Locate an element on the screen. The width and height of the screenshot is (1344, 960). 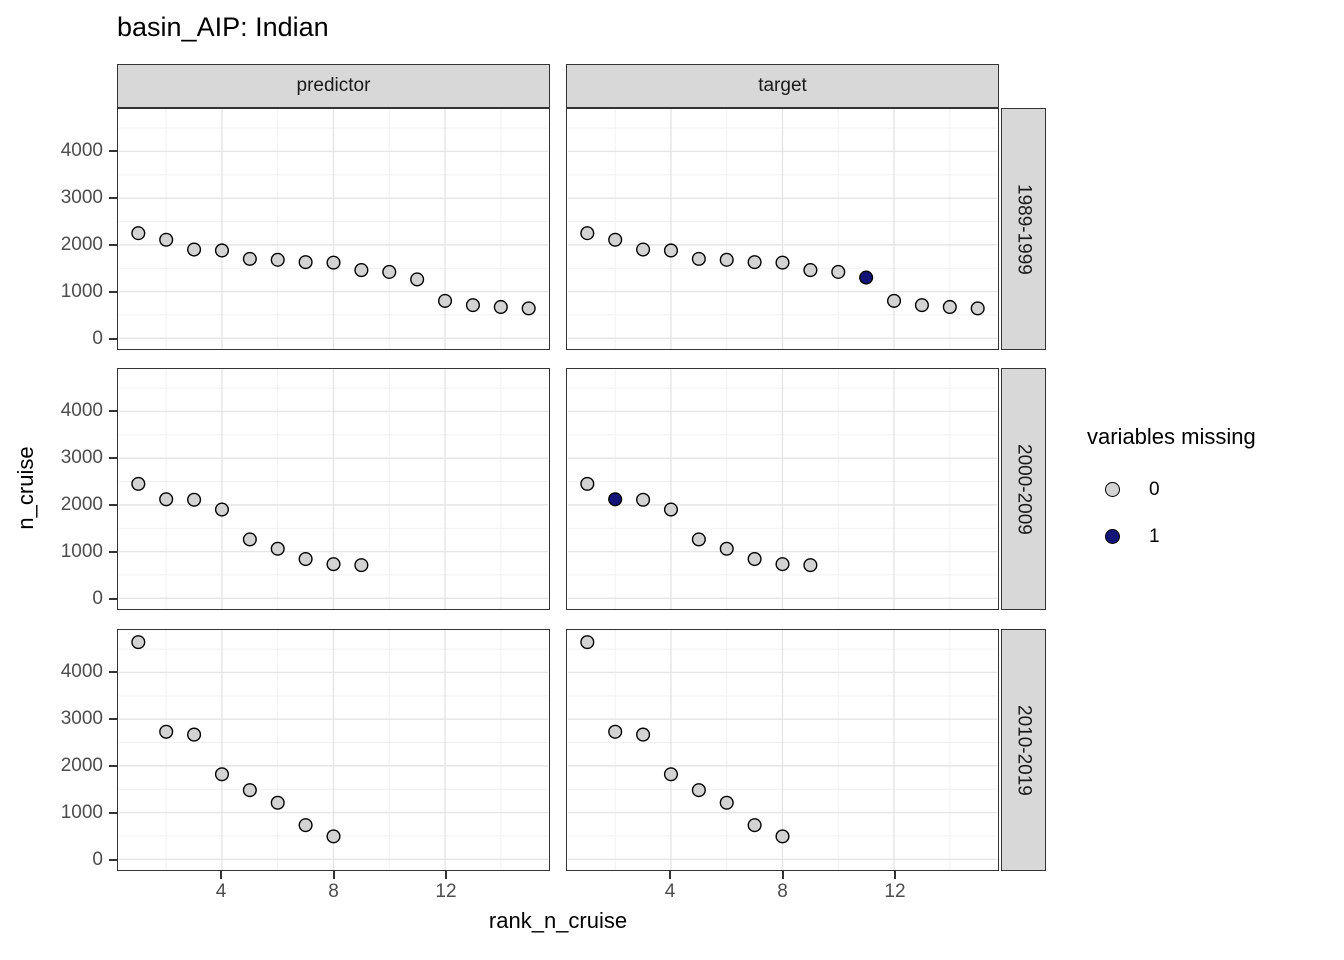
legend-item-0: 0 is located at coordinates (1212, 489).